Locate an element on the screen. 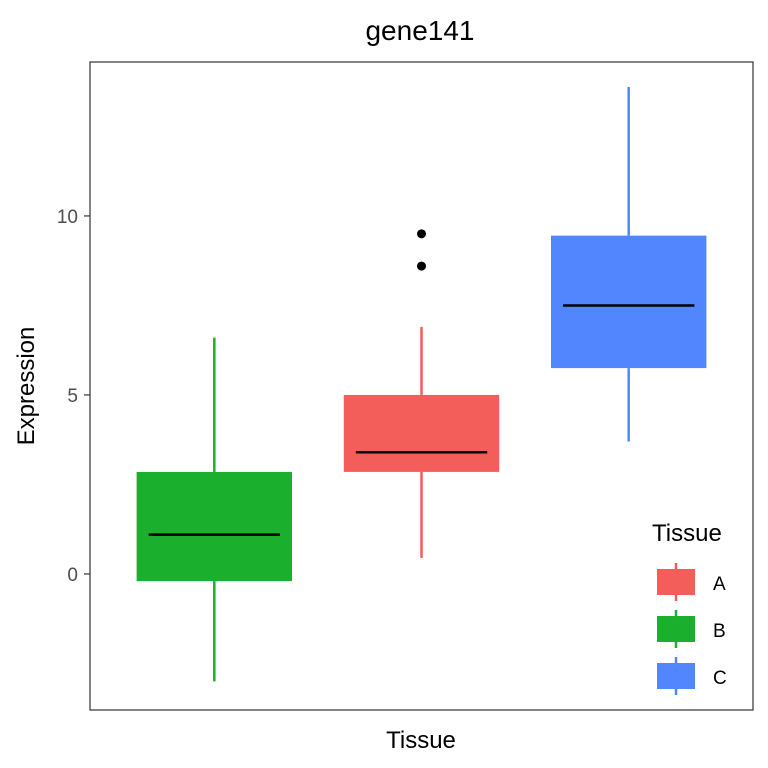  legend-label: C is located at coordinates (720, 678).